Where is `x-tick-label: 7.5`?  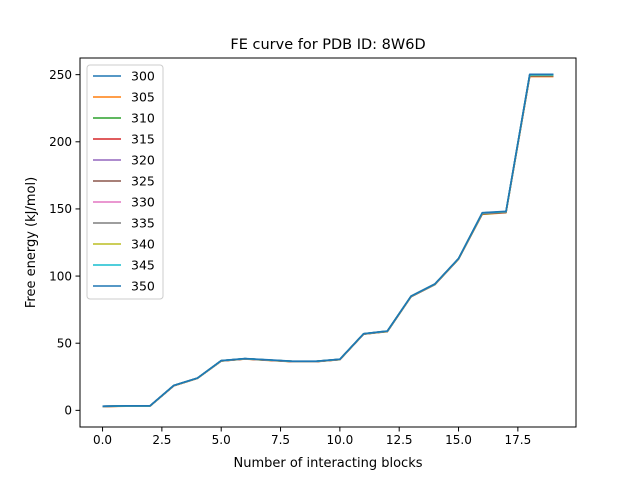 x-tick-label: 7.5 is located at coordinates (280, 440).